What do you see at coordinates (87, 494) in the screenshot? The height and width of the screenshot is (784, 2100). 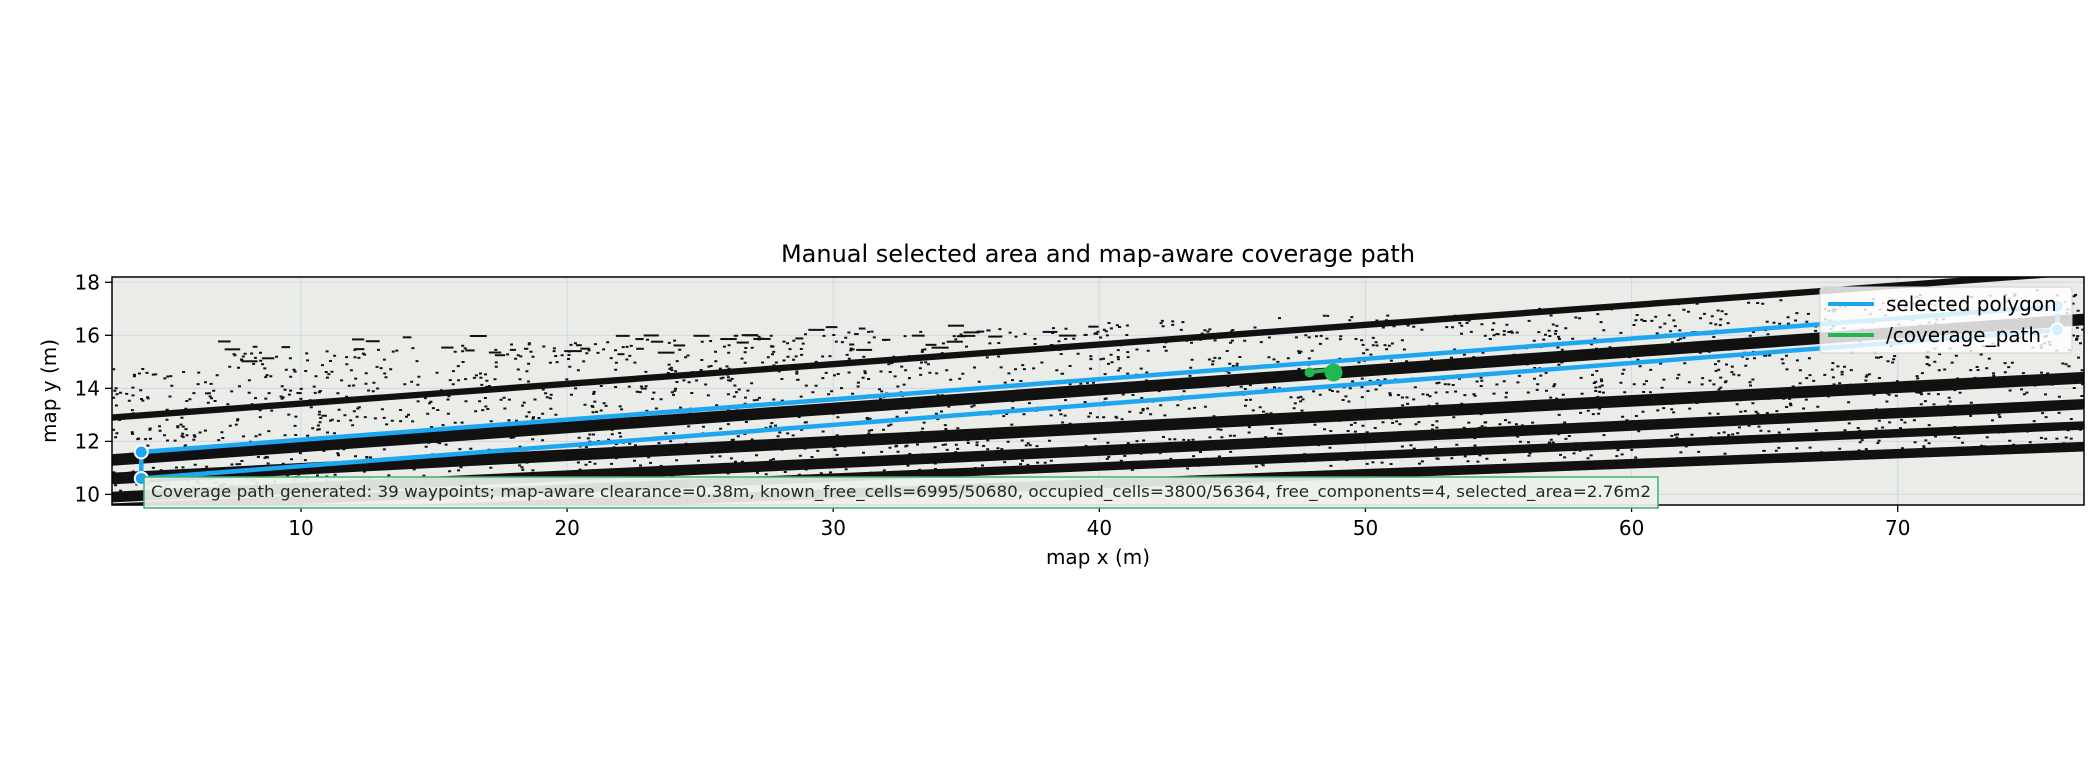 I see `y-tick-label: 10` at bounding box center [87, 494].